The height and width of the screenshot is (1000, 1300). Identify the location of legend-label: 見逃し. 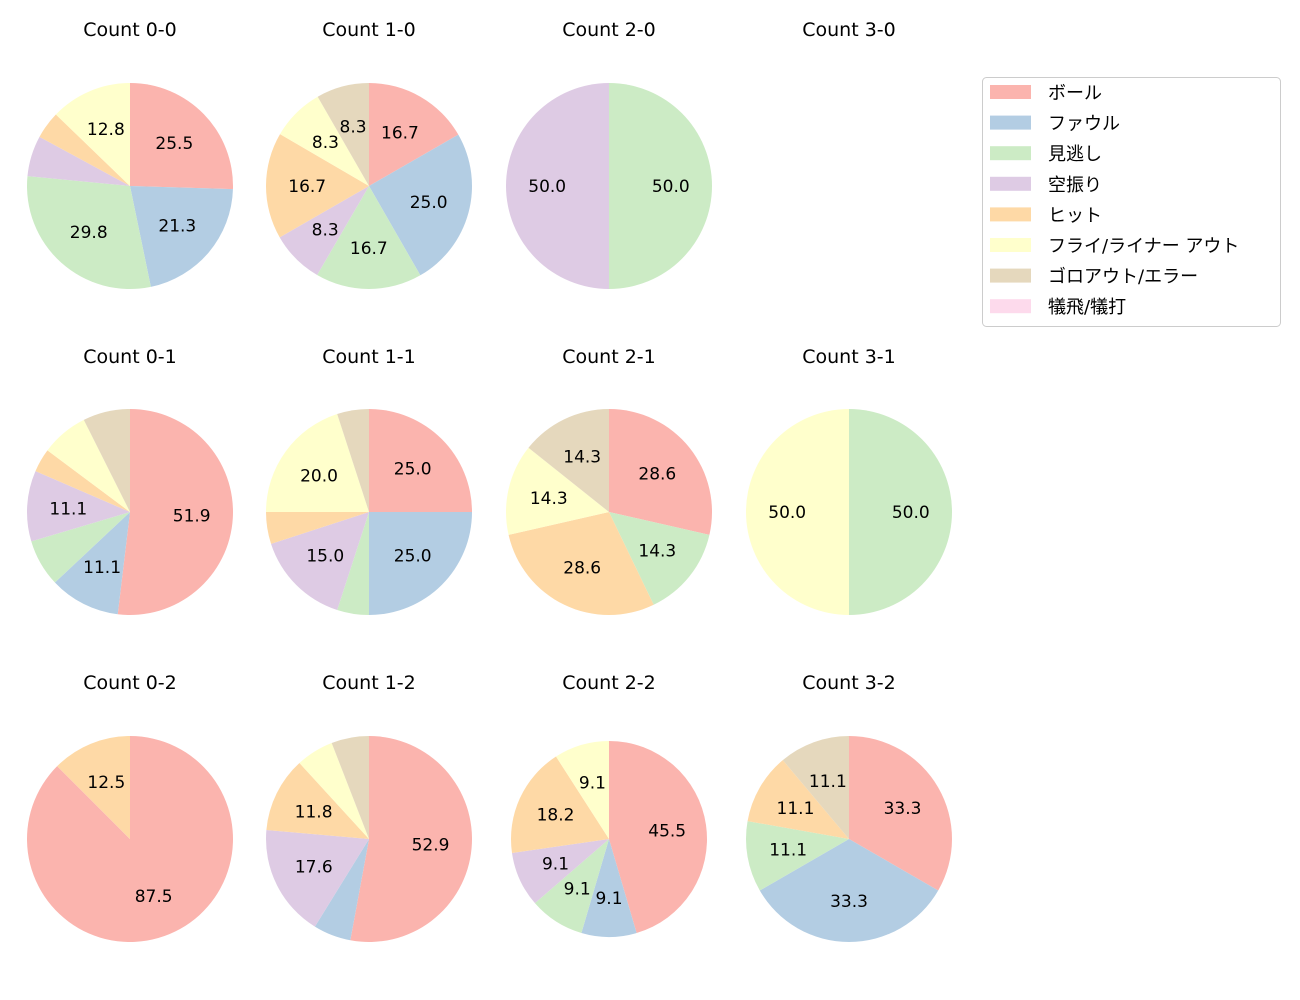
(1075, 154).